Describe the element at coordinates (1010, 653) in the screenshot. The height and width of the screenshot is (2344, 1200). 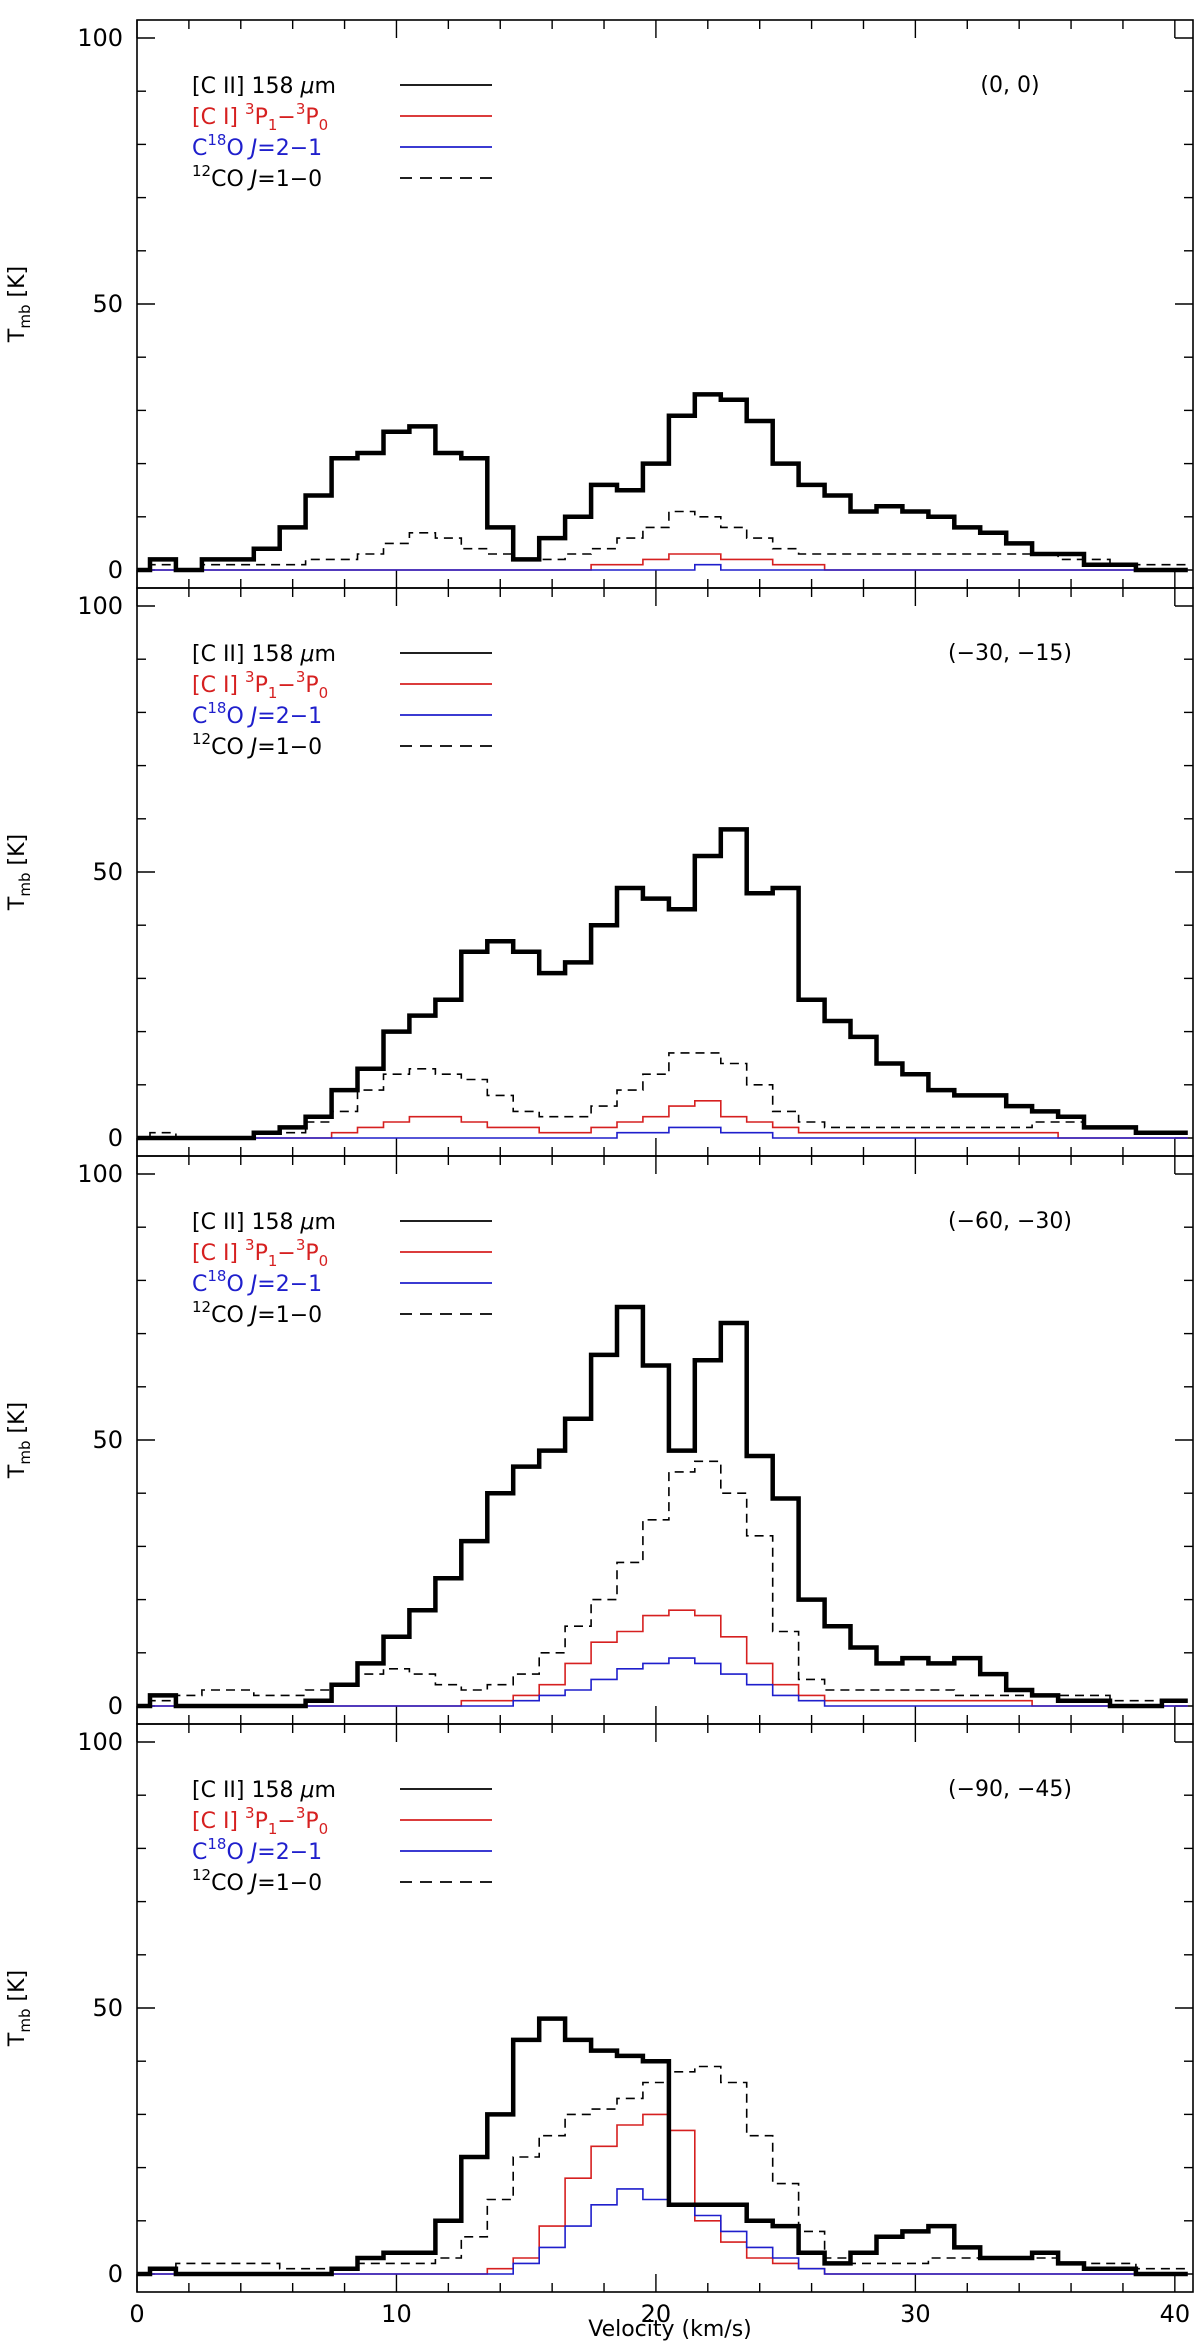
I see `position-label: (−30, −15)` at that location.